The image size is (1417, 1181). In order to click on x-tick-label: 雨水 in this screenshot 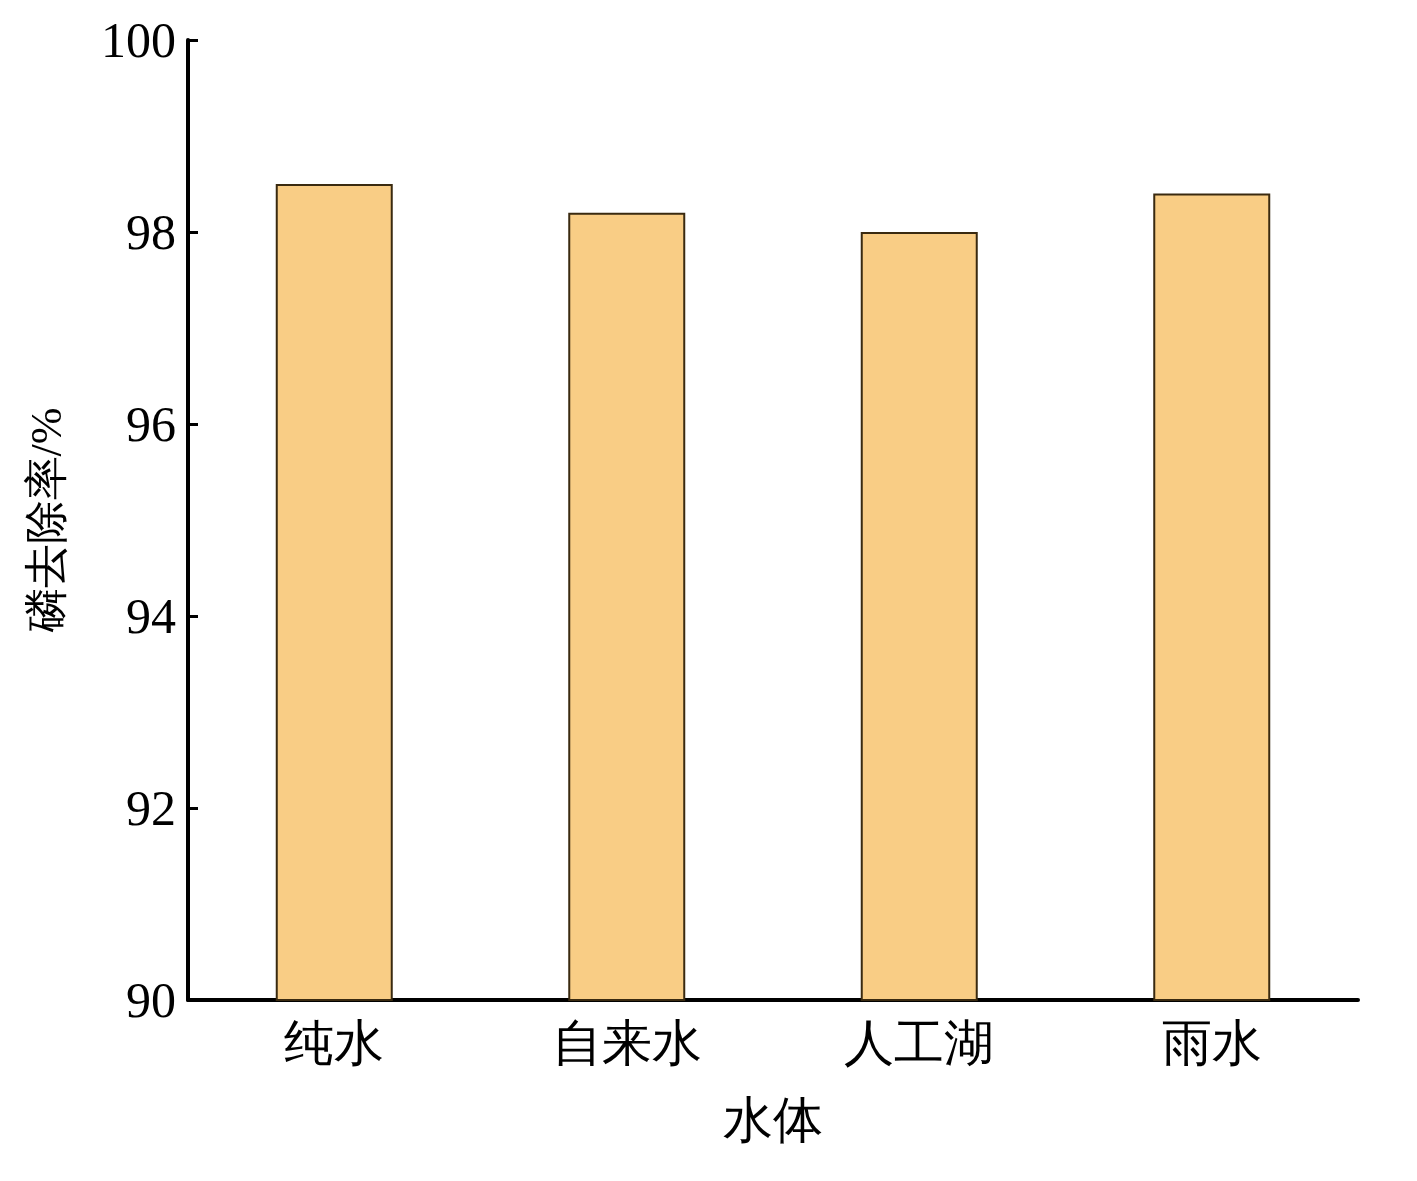, I will do `click(1211, 1043)`.